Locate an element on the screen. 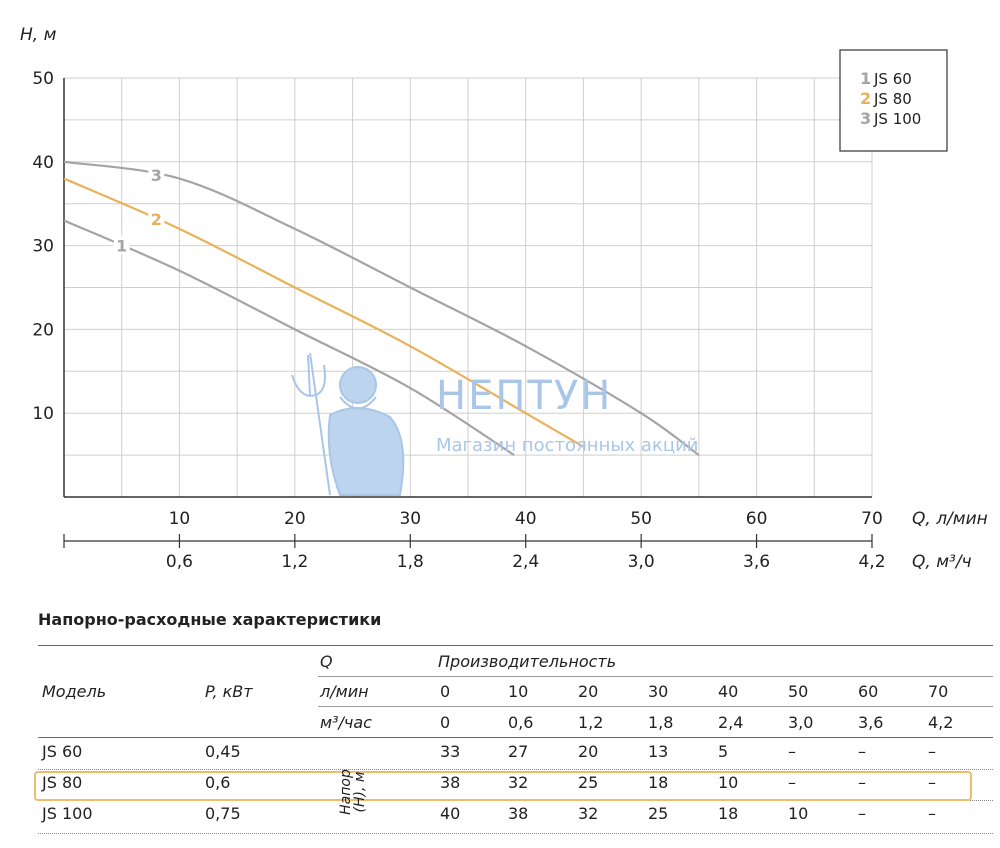 The image size is (1000, 848). header-flow-m3: 3,0 is located at coordinates (801, 722).